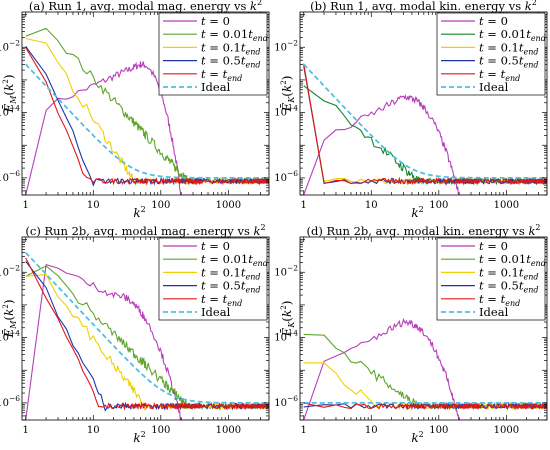  Describe the element at coordinates (423, 230) in the screenshot. I see `panel-title: (d) Run 2b, avg. modal kin. energy vs k2` at that location.